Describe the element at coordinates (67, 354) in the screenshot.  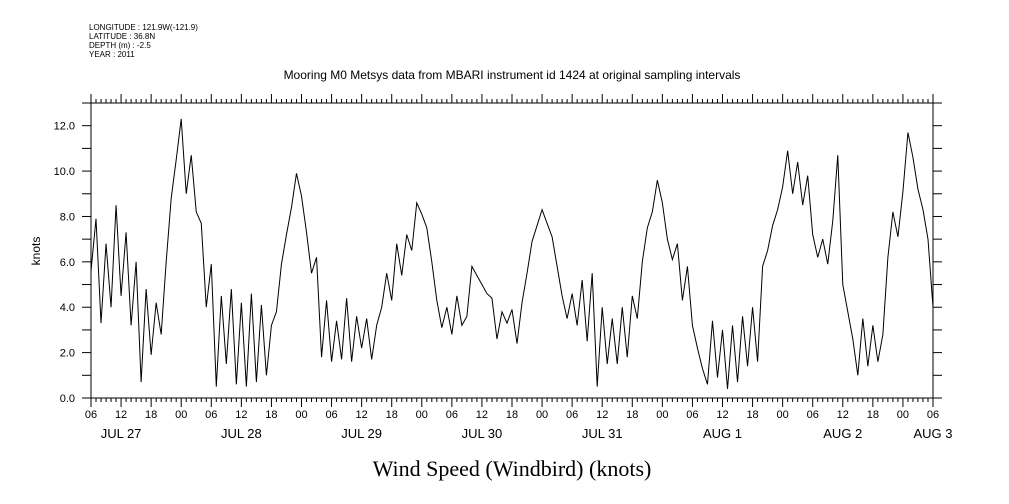
I see `y-tick-label: 2.0` at that location.